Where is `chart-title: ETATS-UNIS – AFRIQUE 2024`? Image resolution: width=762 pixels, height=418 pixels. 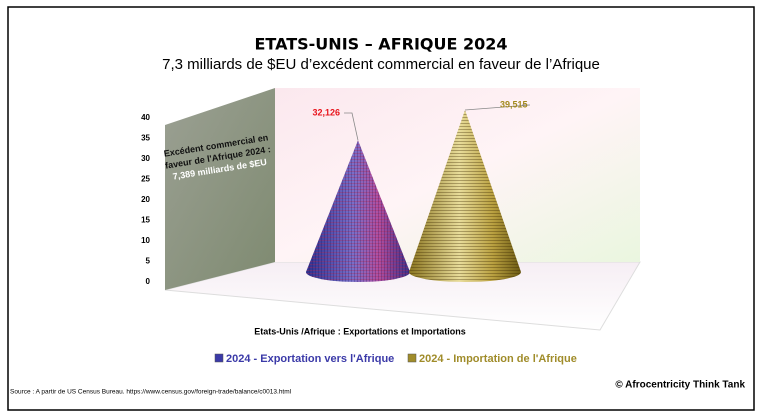
chart-title: ETATS-UNIS – AFRIQUE 2024 is located at coordinates (380, 44).